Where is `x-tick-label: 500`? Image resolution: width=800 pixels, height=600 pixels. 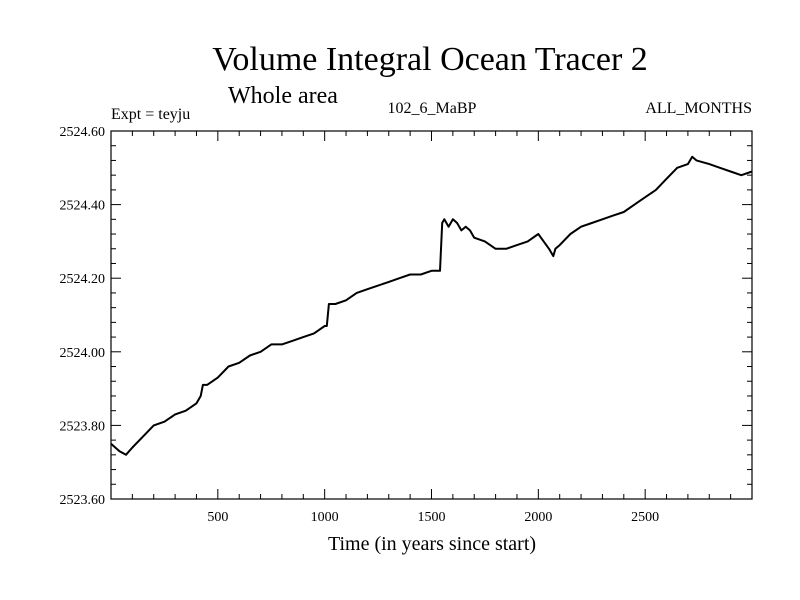 x-tick-label: 500 is located at coordinates (217, 517).